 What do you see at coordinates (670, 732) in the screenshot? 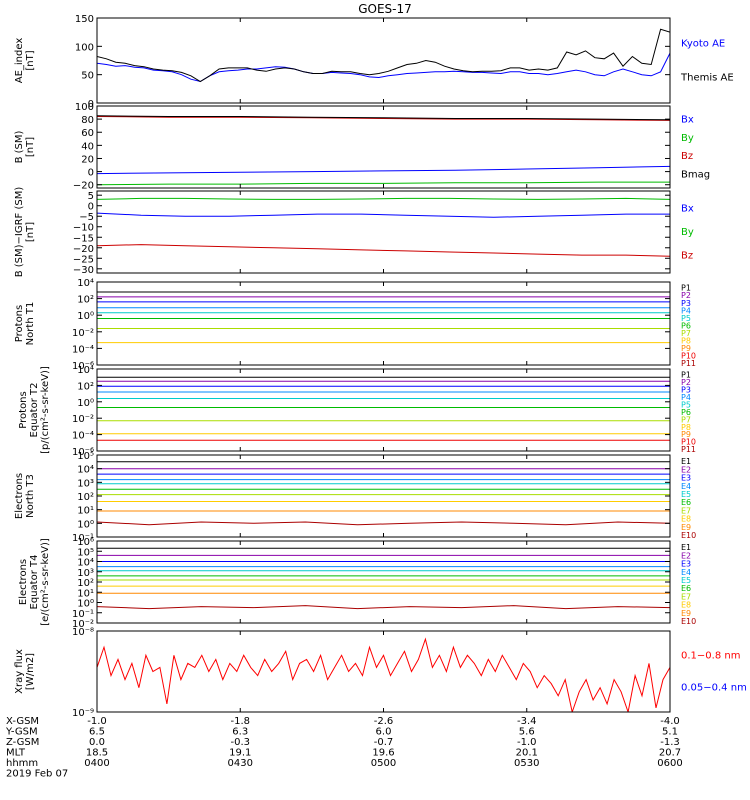
I see `footer-value: 5.1` at bounding box center [670, 732].